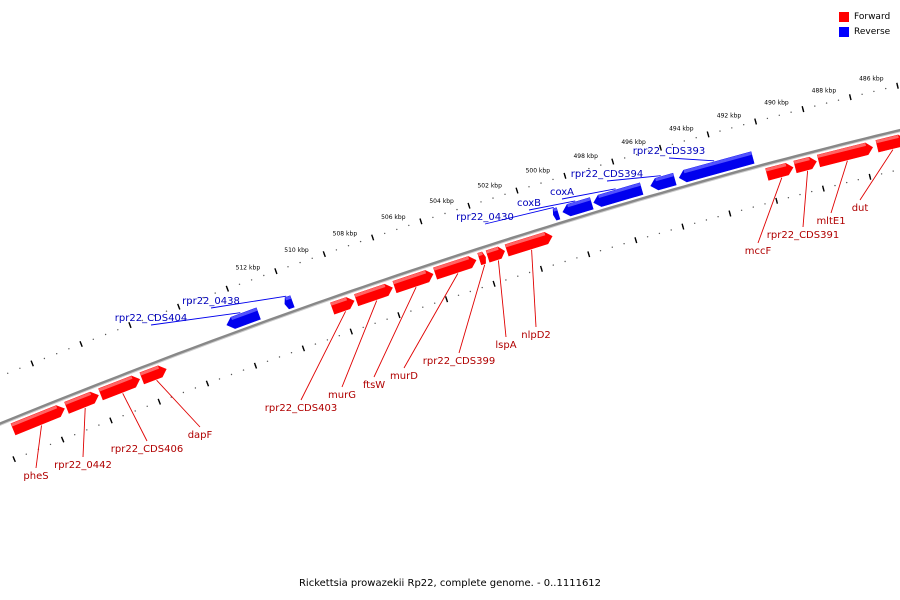  Describe the element at coordinates (505, 345) in the screenshot. I see `gene-label-lspA: lspA` at that location.